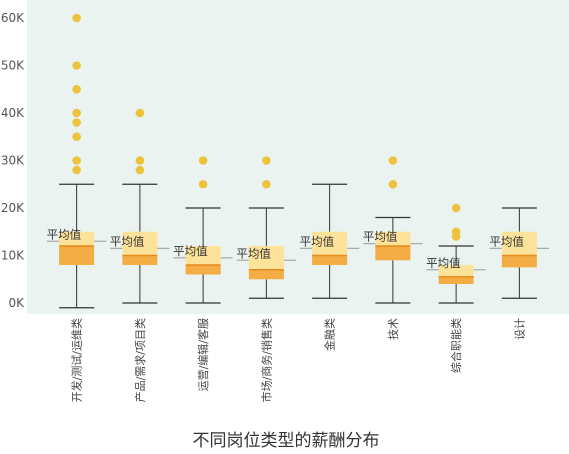 The height and width of the screenshot is (454, 569). Describe the element at coordinates (519, 329) in the screenshot. I see `category-label: 设计` at that location.